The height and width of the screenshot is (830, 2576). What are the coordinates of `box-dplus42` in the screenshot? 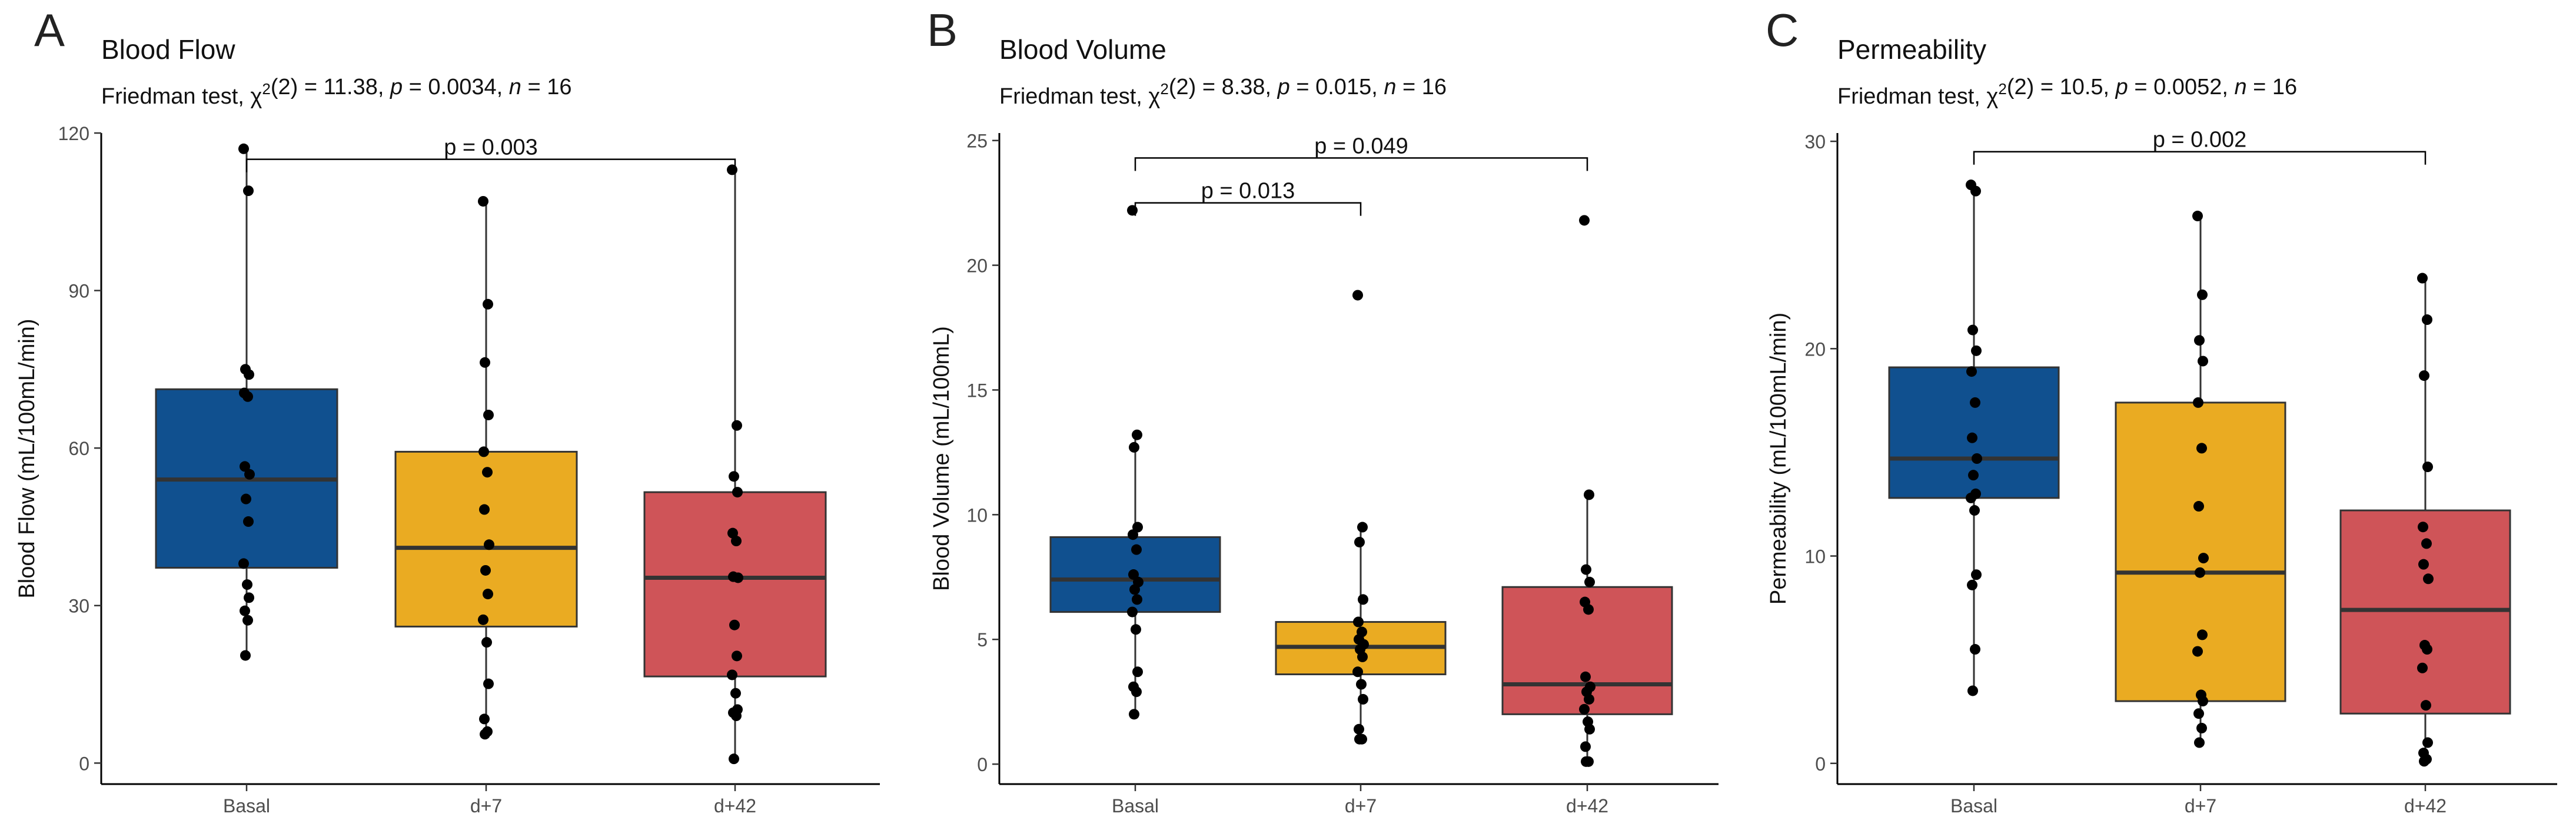 It's located at (735, 584).